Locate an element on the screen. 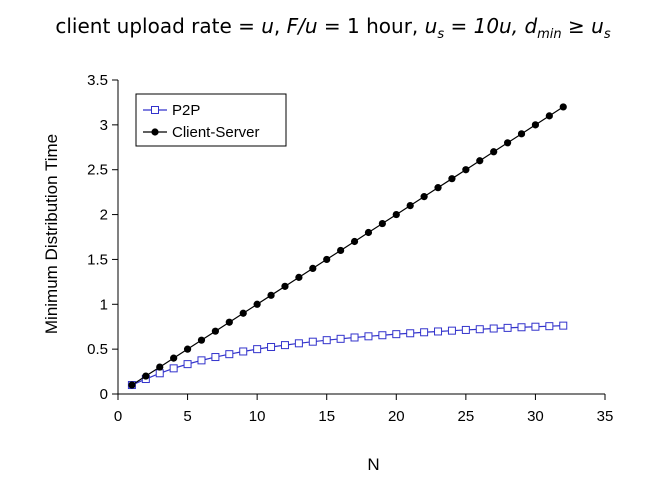 The image size is (666, 486). x-axis-label: N is located at coordinates (373, 464).